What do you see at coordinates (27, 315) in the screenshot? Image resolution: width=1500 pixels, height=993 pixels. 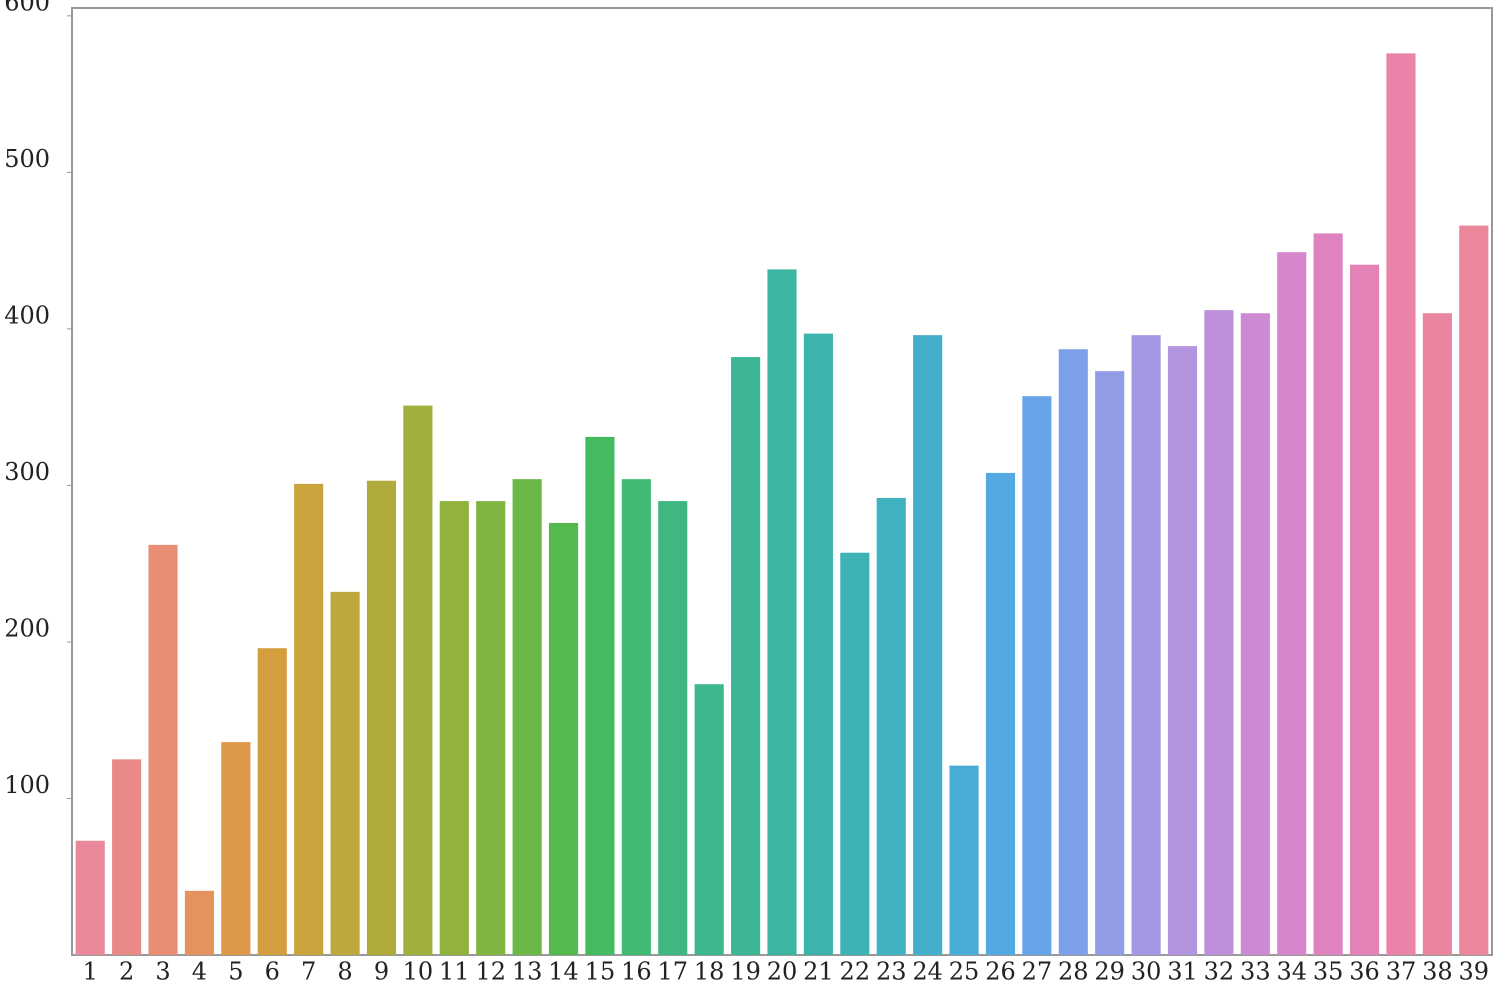 I see `y-tick-label: 400` at bounding box center [27, 315].